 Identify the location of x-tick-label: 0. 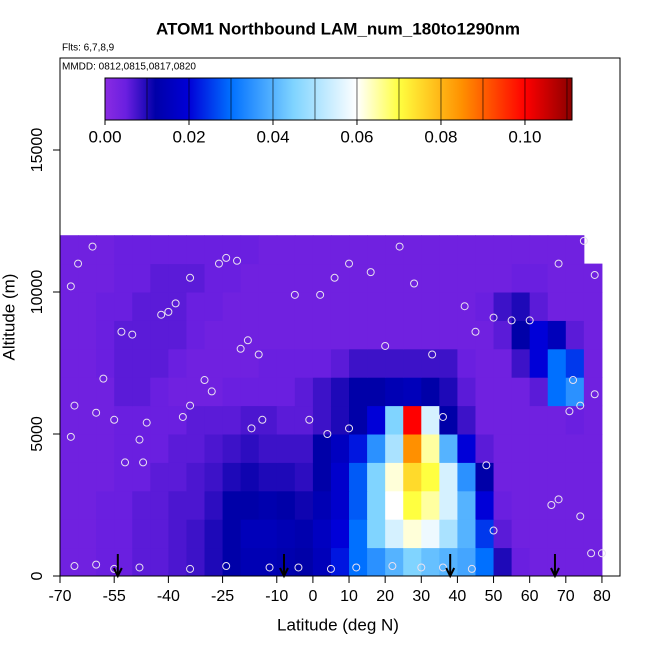
(312, 596).